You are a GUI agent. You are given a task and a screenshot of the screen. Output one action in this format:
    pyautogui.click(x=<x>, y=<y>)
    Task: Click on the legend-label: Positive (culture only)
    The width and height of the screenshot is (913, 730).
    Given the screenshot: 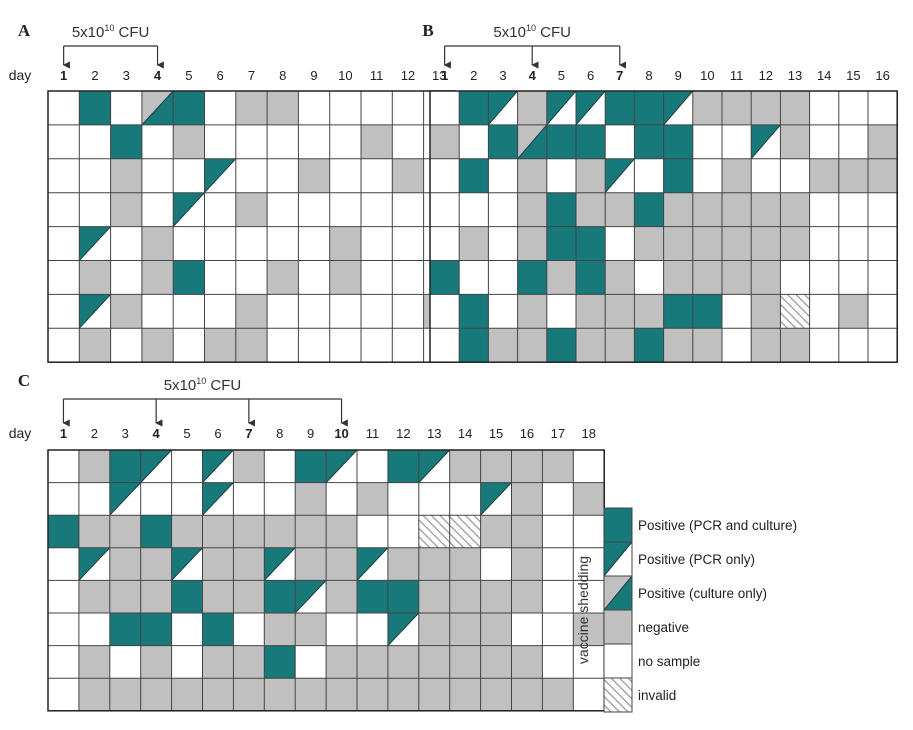 What is the action you would take?
    pyautogui.click(x=702, y=593)
    